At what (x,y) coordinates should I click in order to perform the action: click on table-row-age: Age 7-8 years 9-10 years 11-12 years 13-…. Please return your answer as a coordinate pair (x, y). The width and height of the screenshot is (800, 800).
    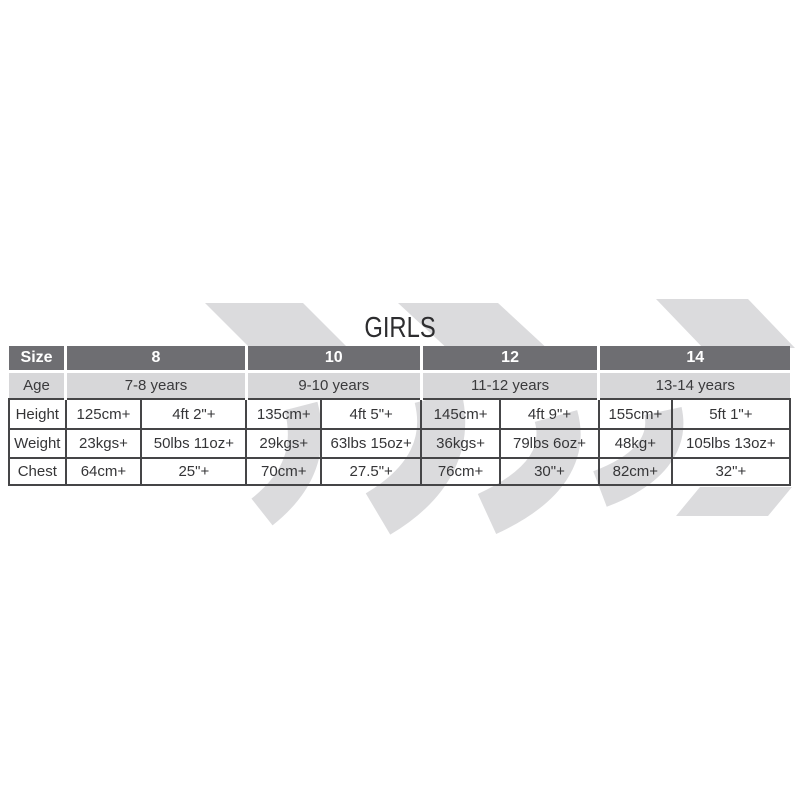
    Looking at the image, I should click on (399, 385).